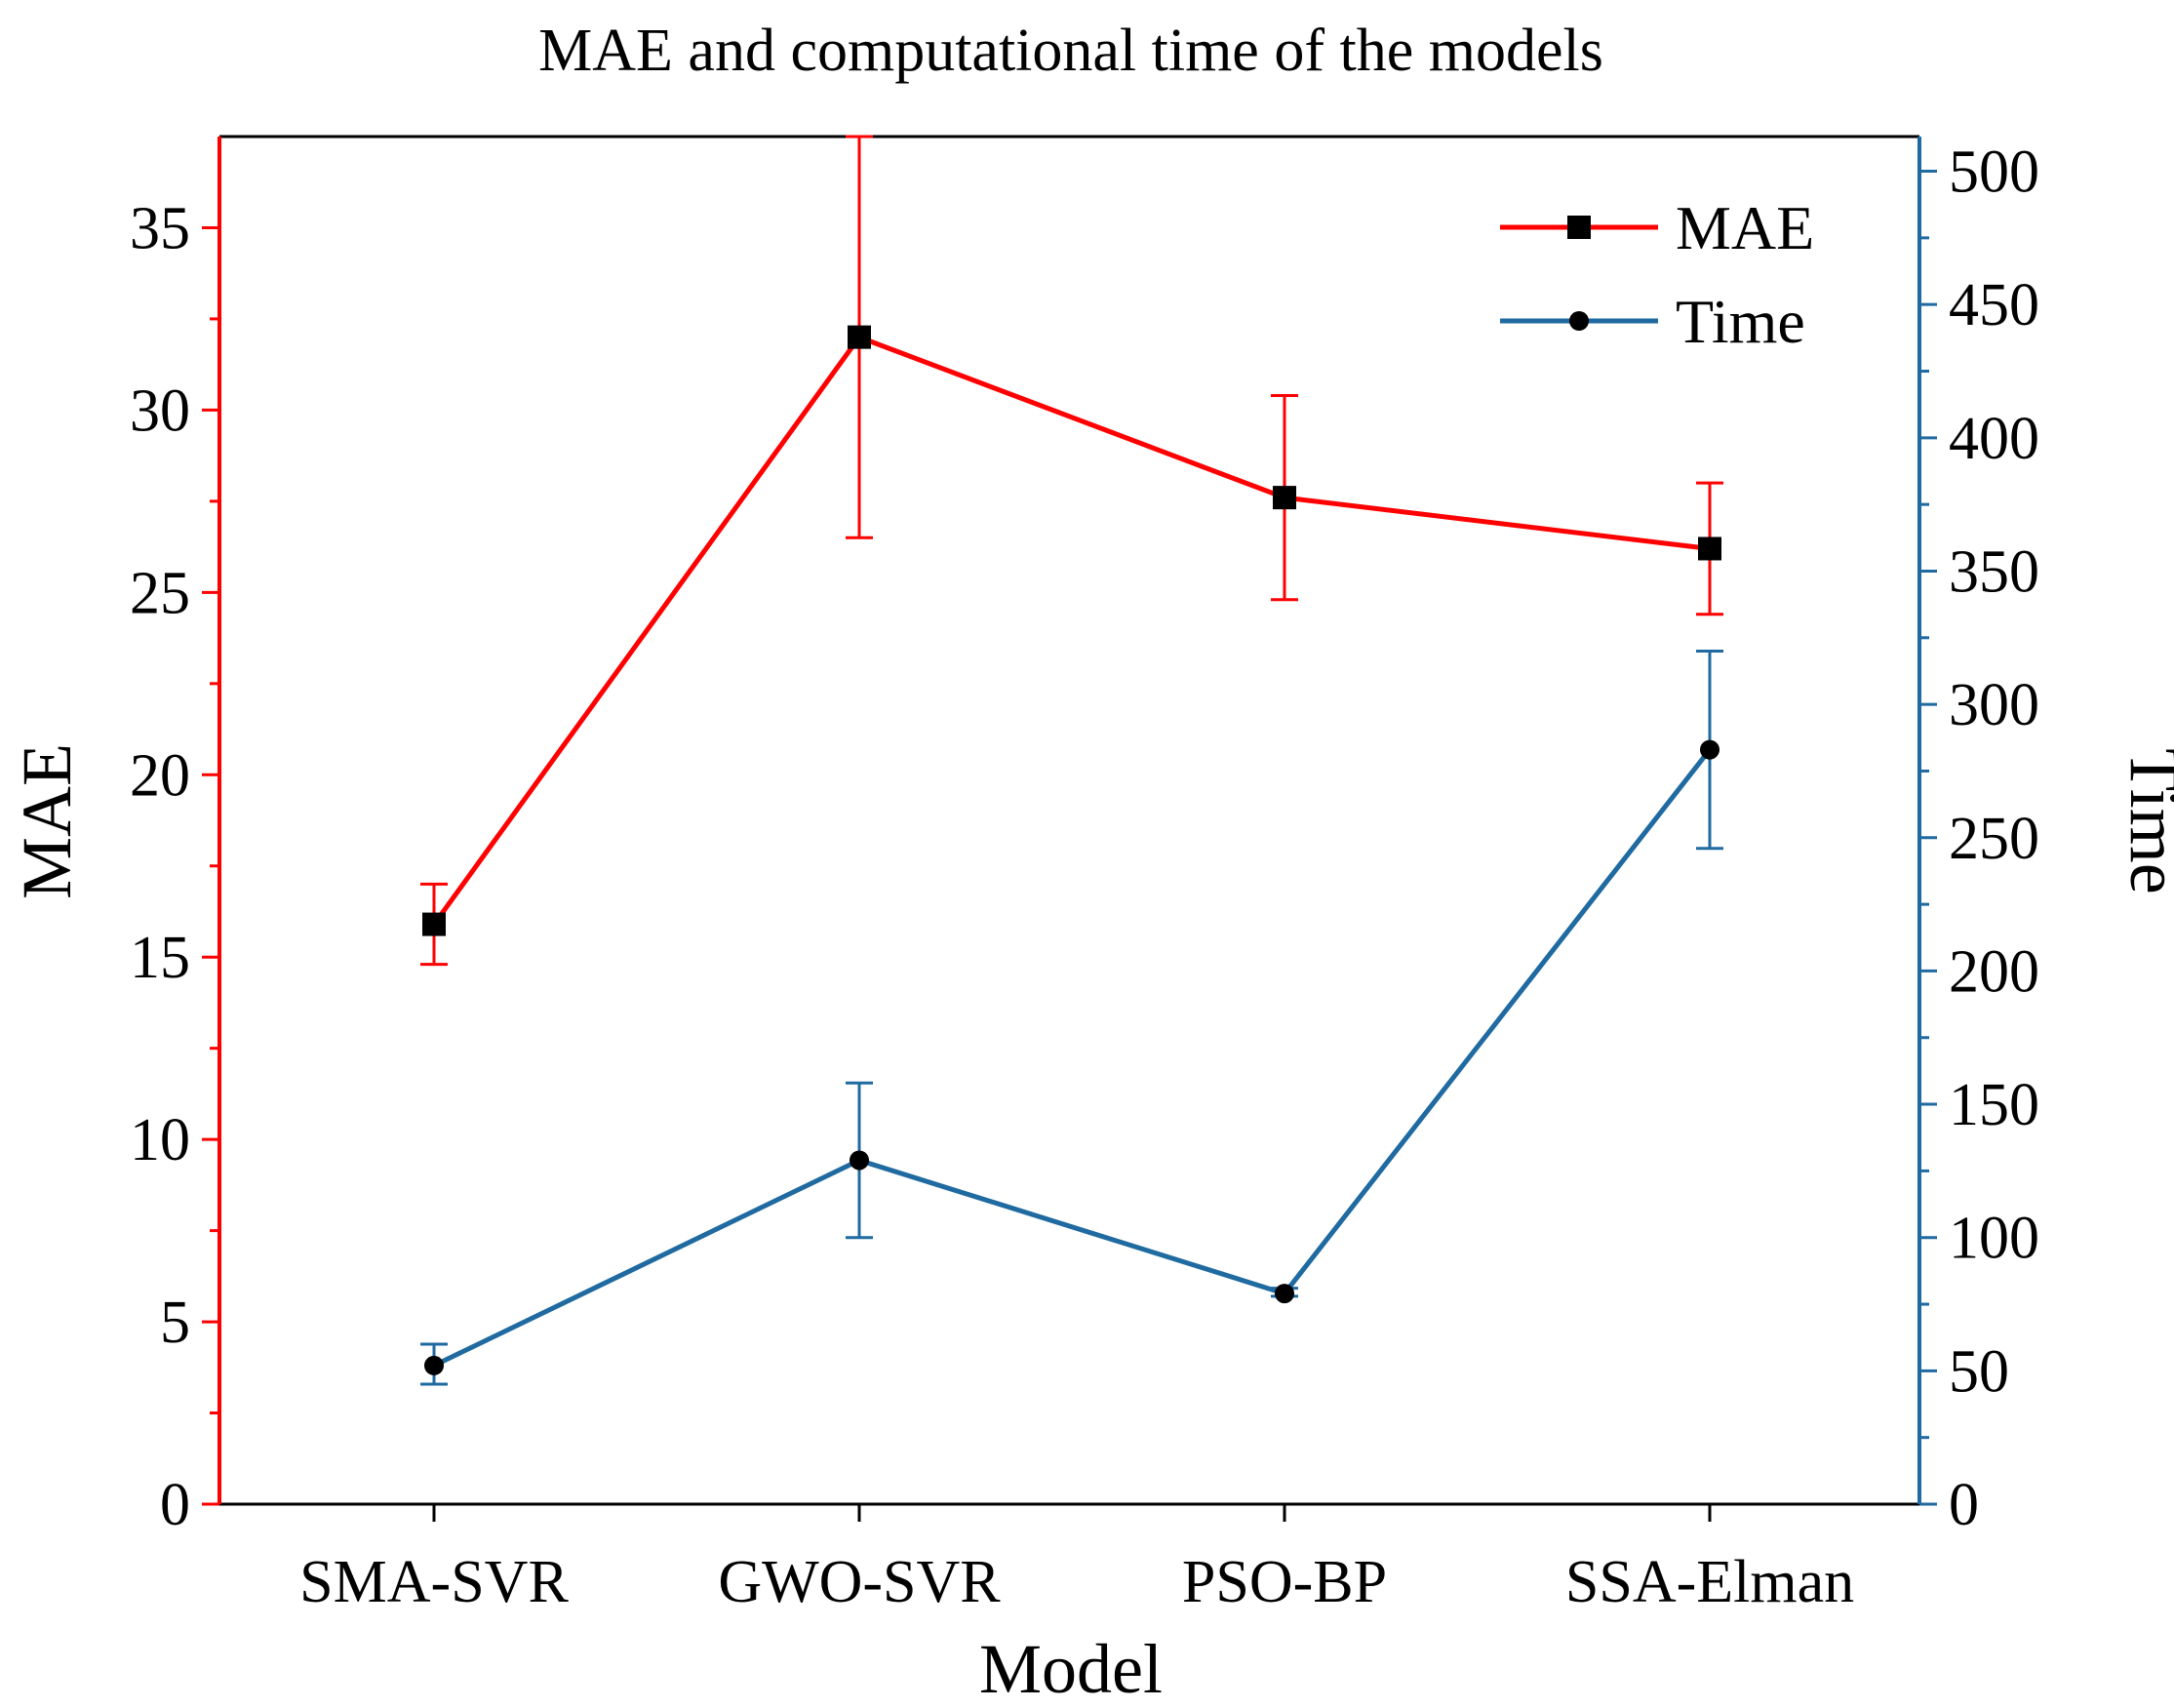 Image resolution: width=2174 pixels, height=1708 pixels. What do you see at coordinates (859, 1582) in the screenshot?
I see `x-tick-label: GWO-SVR` at bounding box center [859, 1582].